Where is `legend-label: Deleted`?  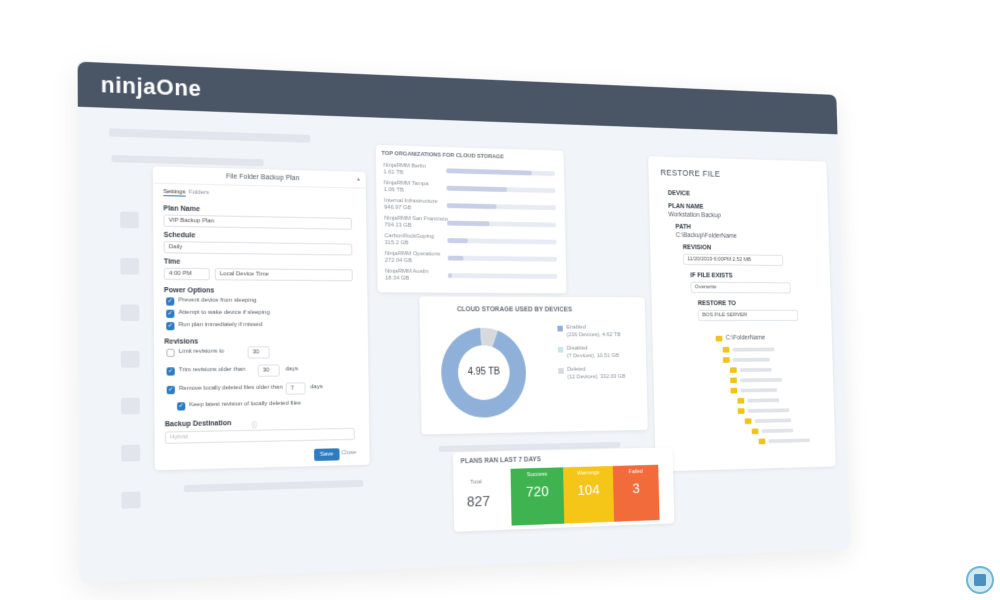
legend-label: Deleted is located at coordinates (576, 370).